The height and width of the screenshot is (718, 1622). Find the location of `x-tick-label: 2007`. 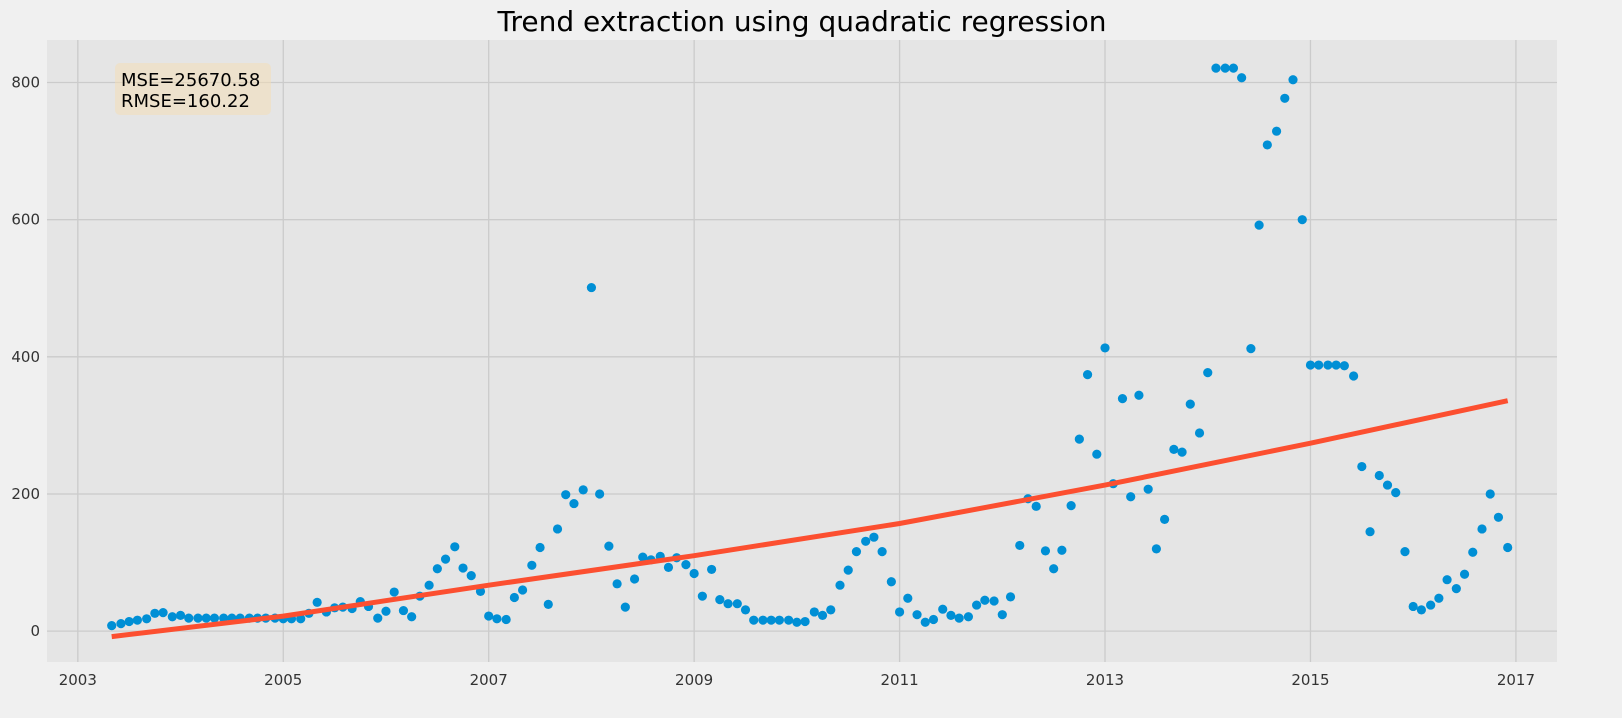

x-tick-label: 2007 is located at coordinates (489, 680).